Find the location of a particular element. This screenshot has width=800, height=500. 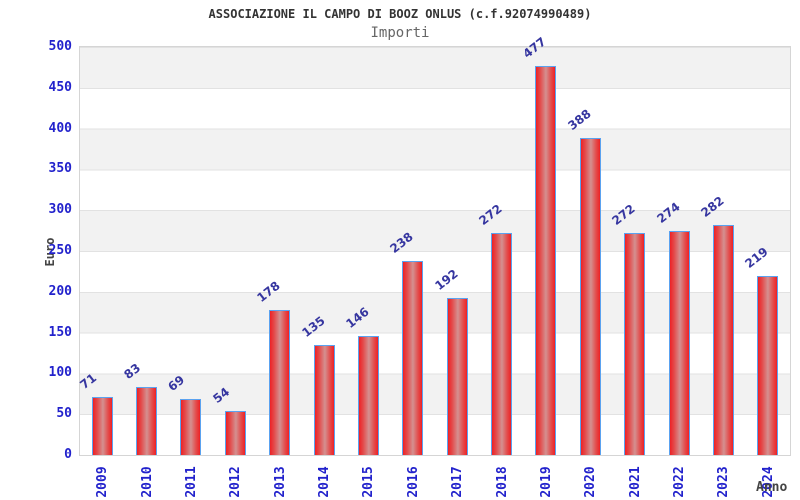

x-tick-label-2012: 2012 is located at coordinates (235, 482).